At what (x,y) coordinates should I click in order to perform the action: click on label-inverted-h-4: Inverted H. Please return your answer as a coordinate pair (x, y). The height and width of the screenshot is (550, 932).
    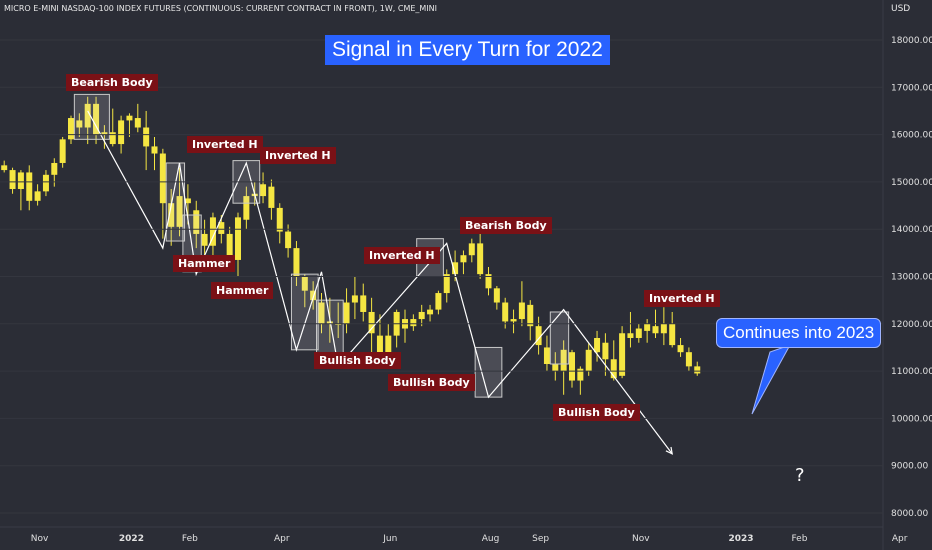
    Looking at the image, I should click on (682, 298).